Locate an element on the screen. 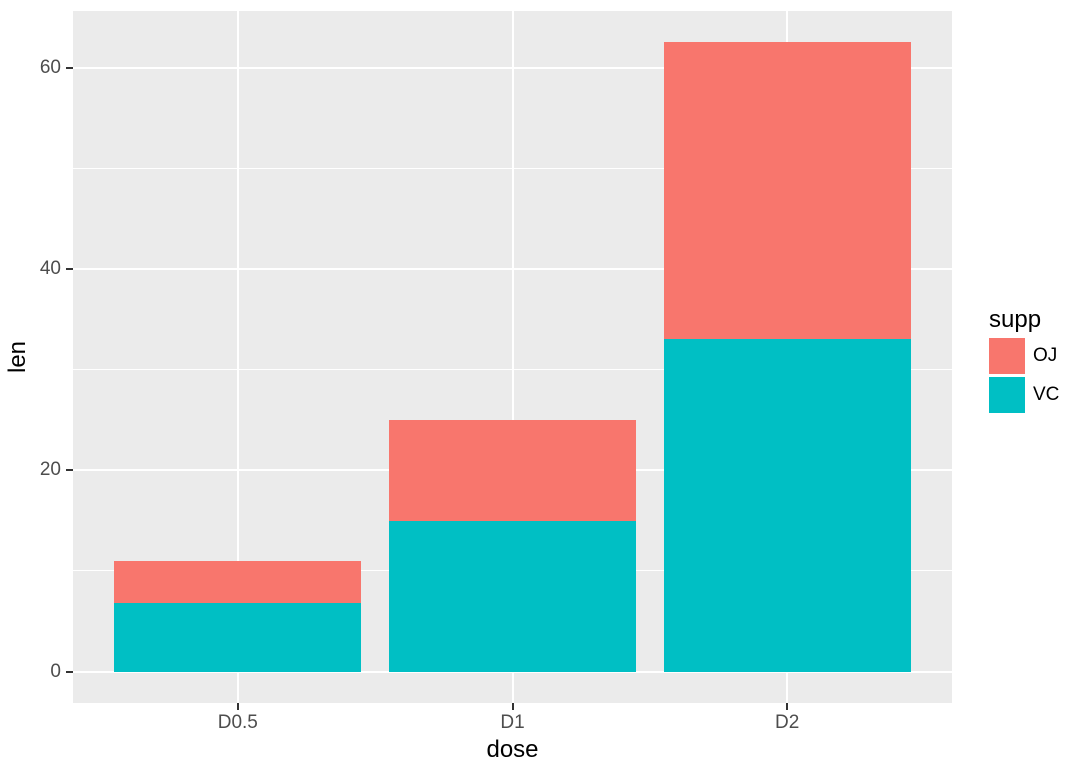 The image size is (1080, 771). x-tick-mark-D1 is located at coordinates (512, 706).